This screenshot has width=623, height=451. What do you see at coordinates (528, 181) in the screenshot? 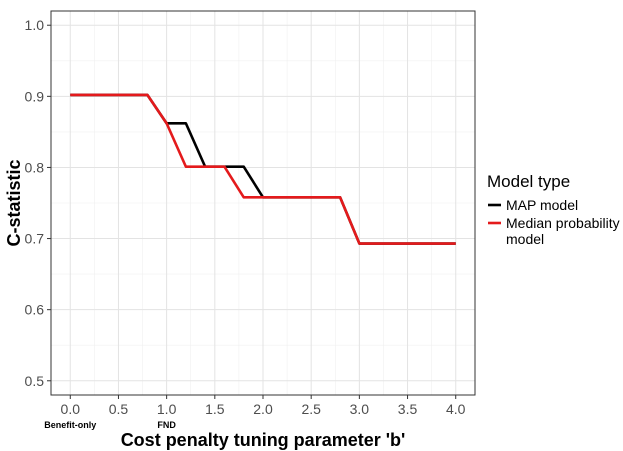
I see `legend-title: Model type` at bounding box center [528, 181].